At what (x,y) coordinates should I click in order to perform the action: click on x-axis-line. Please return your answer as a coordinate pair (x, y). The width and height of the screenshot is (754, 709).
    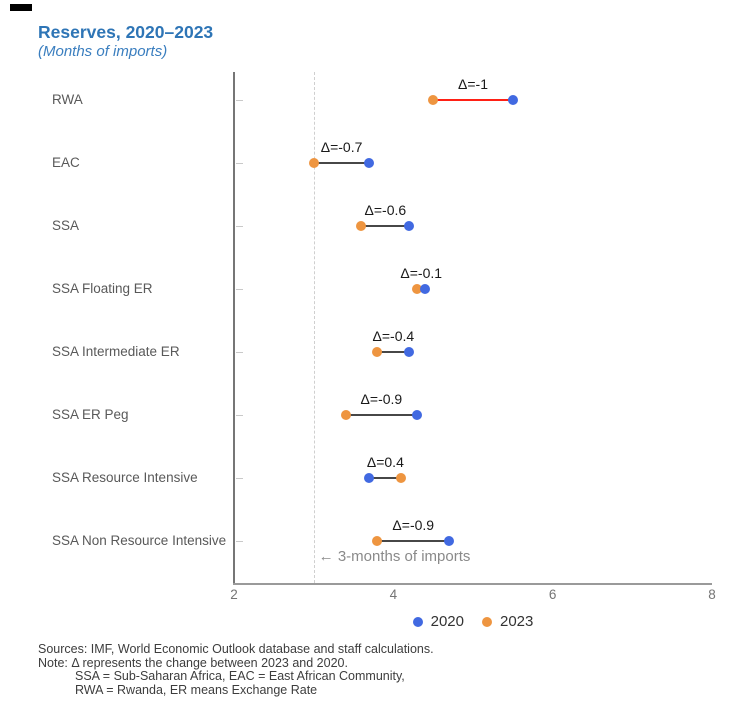
    Looking at the image, I should click on (472, 584).